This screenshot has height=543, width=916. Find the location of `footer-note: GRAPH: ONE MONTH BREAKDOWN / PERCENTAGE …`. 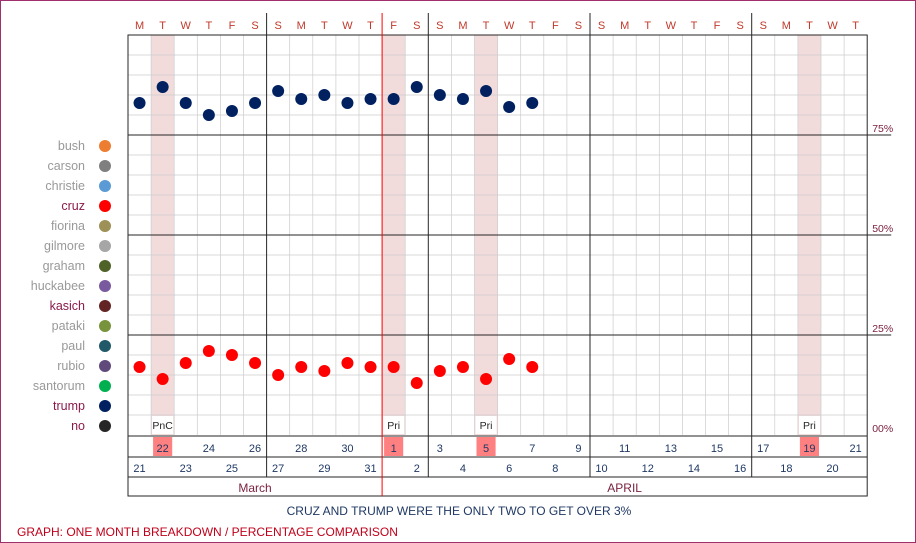

footer-note: GRAPH: ONE MONTH BREAKDOWN / PERCENTAGE … is located at coordinates (207, 532).